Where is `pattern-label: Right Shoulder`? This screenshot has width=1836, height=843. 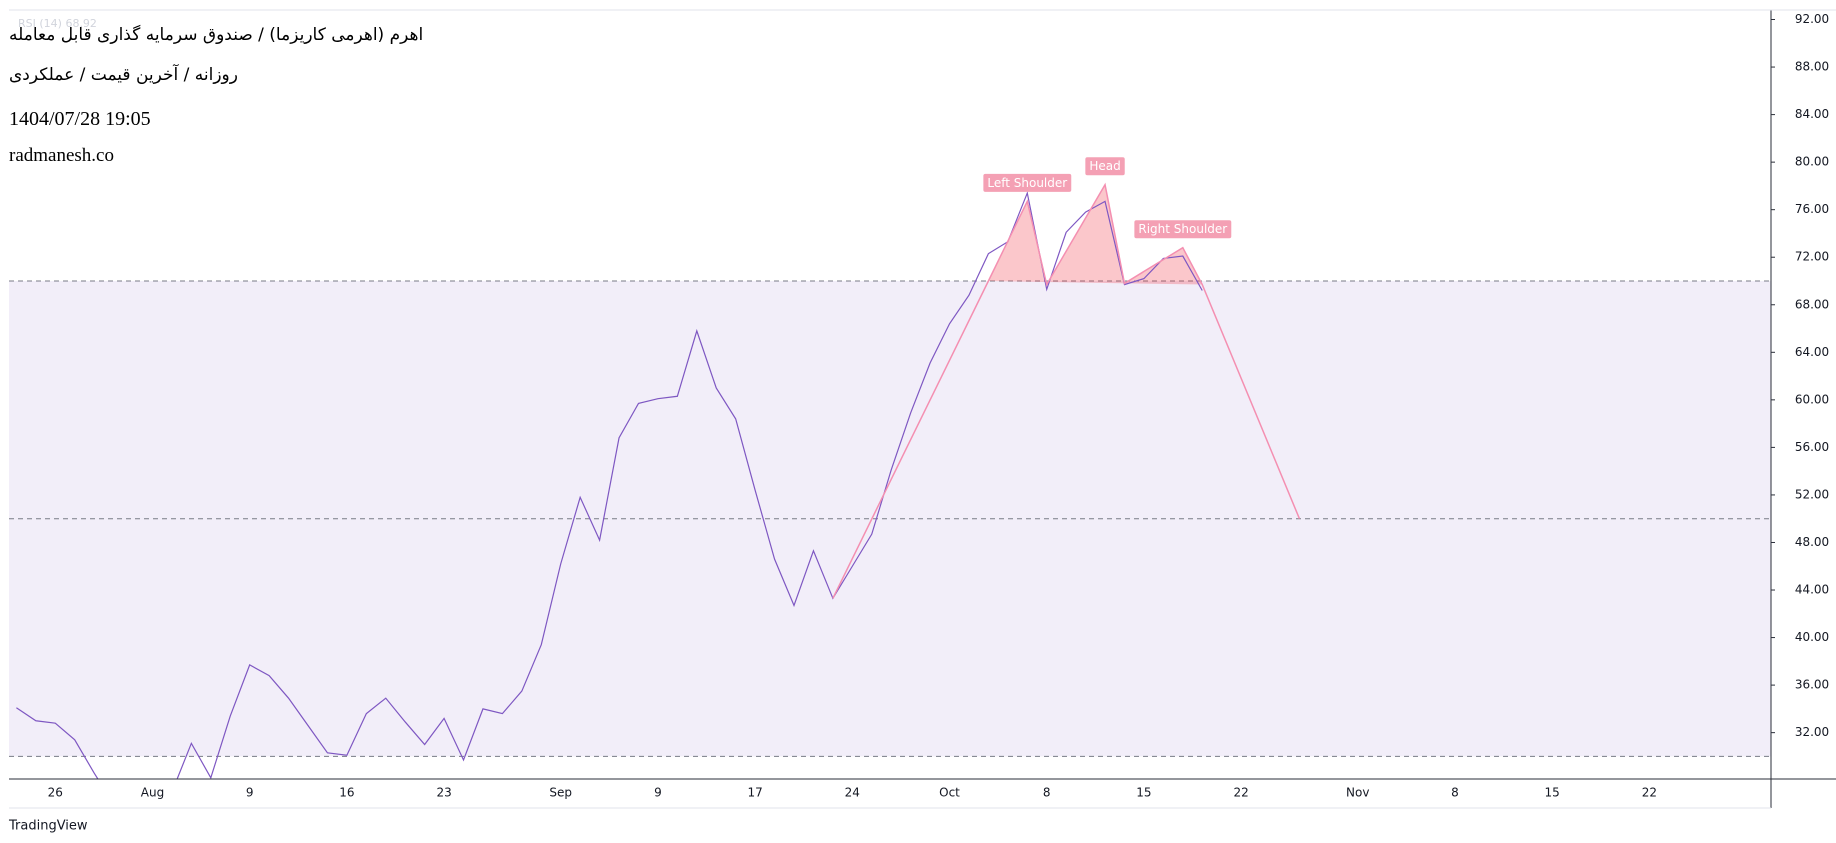
pattern-label: Right Shoulder is located at coordinates (1182, 229).